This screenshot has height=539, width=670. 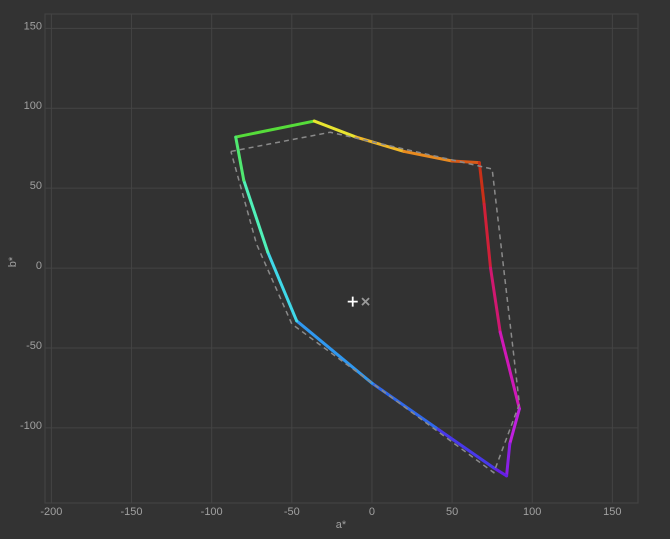 I want to click on y-tick-label: 0, so click(x=39, y=266).